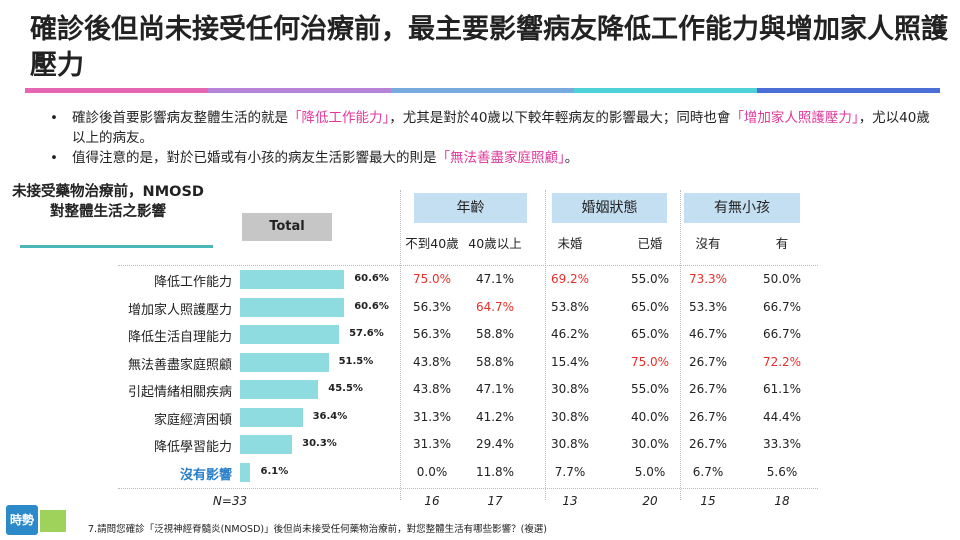 The height and width of the screenshot is (540, 960). Describe the element at coordinates (782, 471) in the screenshot. I see `table-cell: 5.6%` at that location.